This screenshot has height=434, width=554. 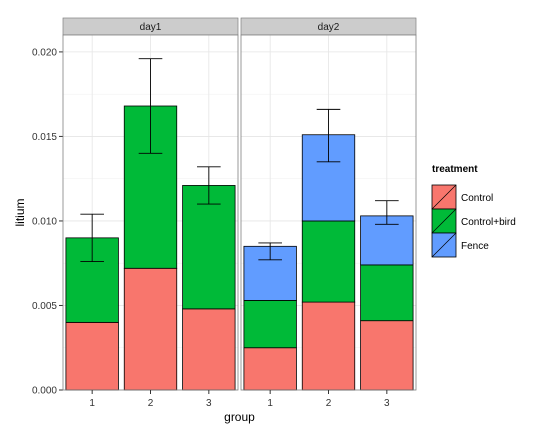 What do you see at coordinates (44, 306) in the screenshot?
I see `y-tick-label: 0.005` at bounding box center [44, 306].